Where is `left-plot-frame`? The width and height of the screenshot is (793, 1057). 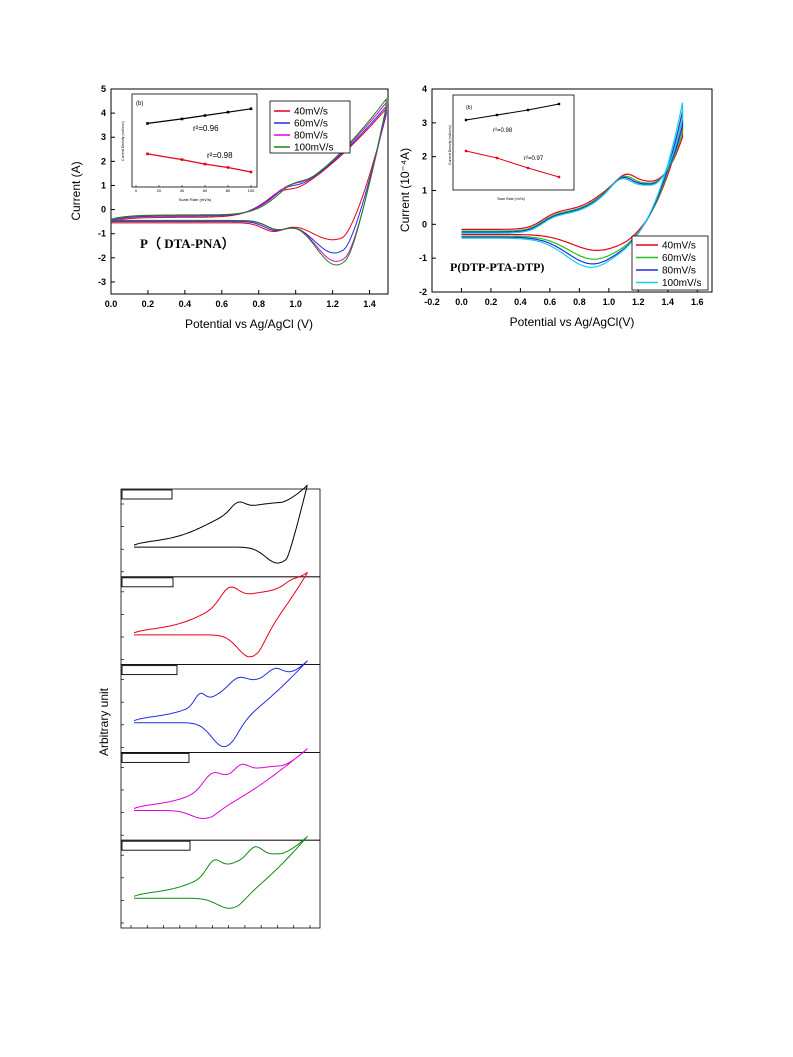 left-plot-frame is located at coordinates (249, 191).